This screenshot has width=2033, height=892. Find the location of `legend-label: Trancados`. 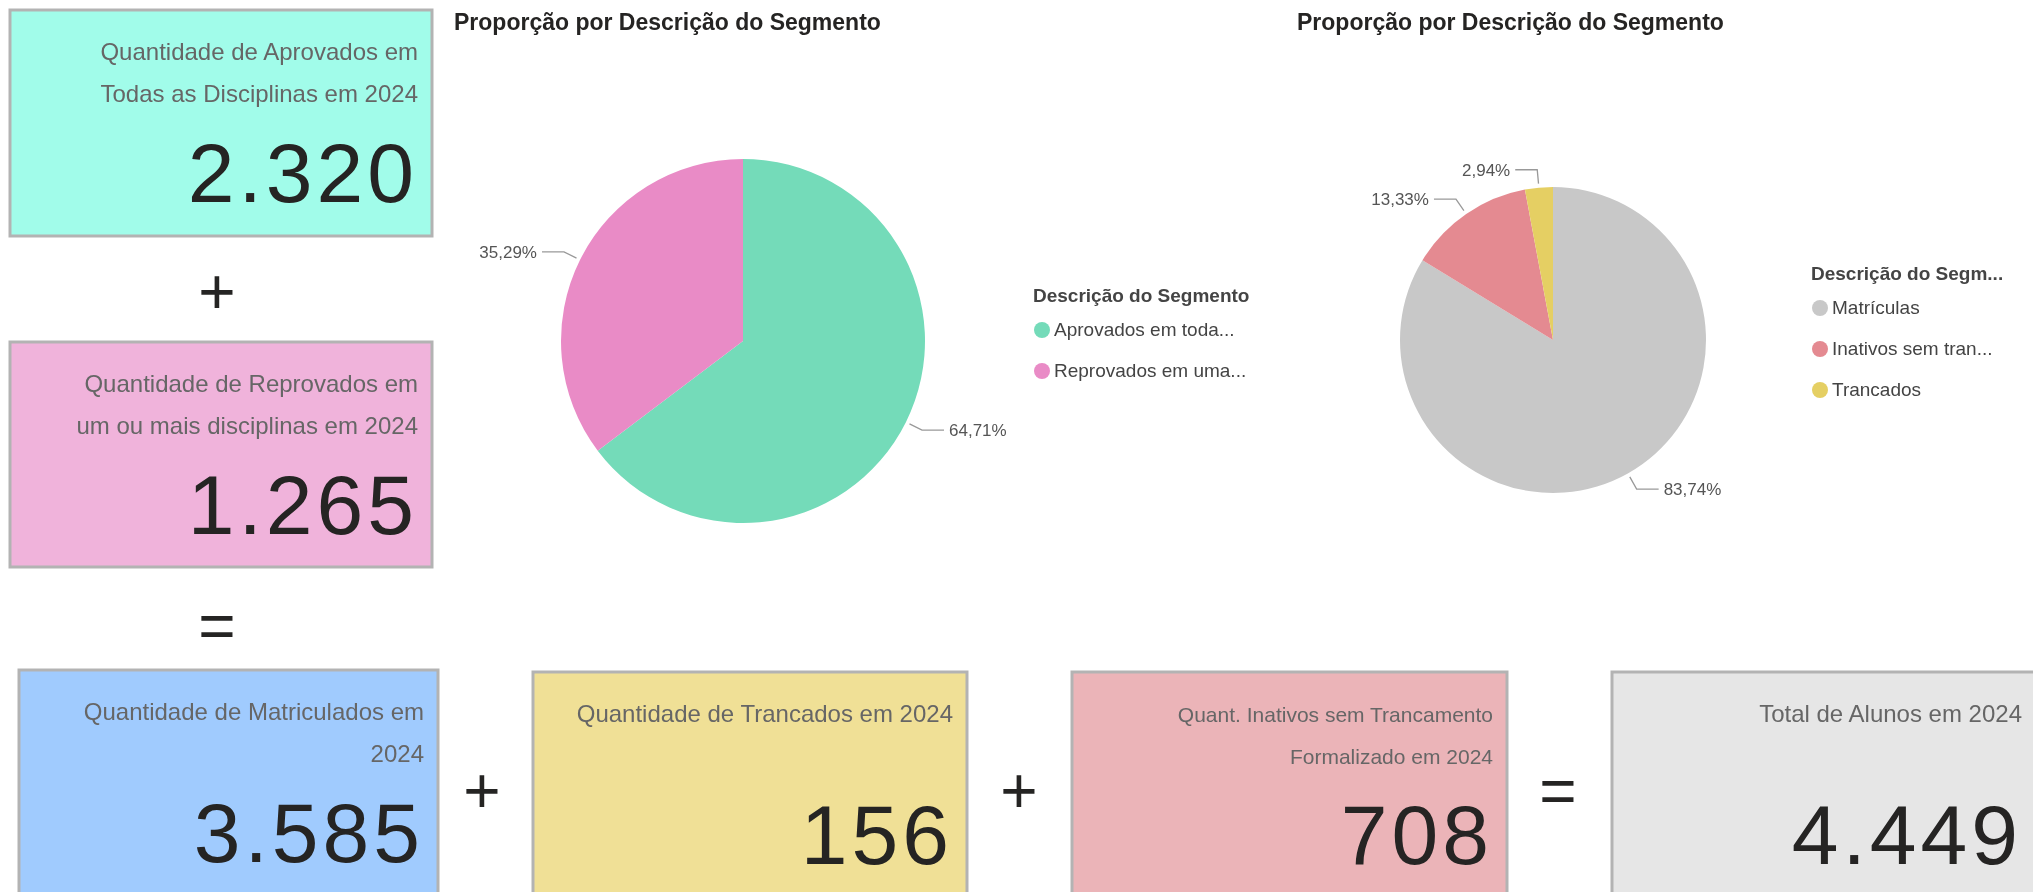

legend-label: Trancados is located at coordinates (1877, 389).